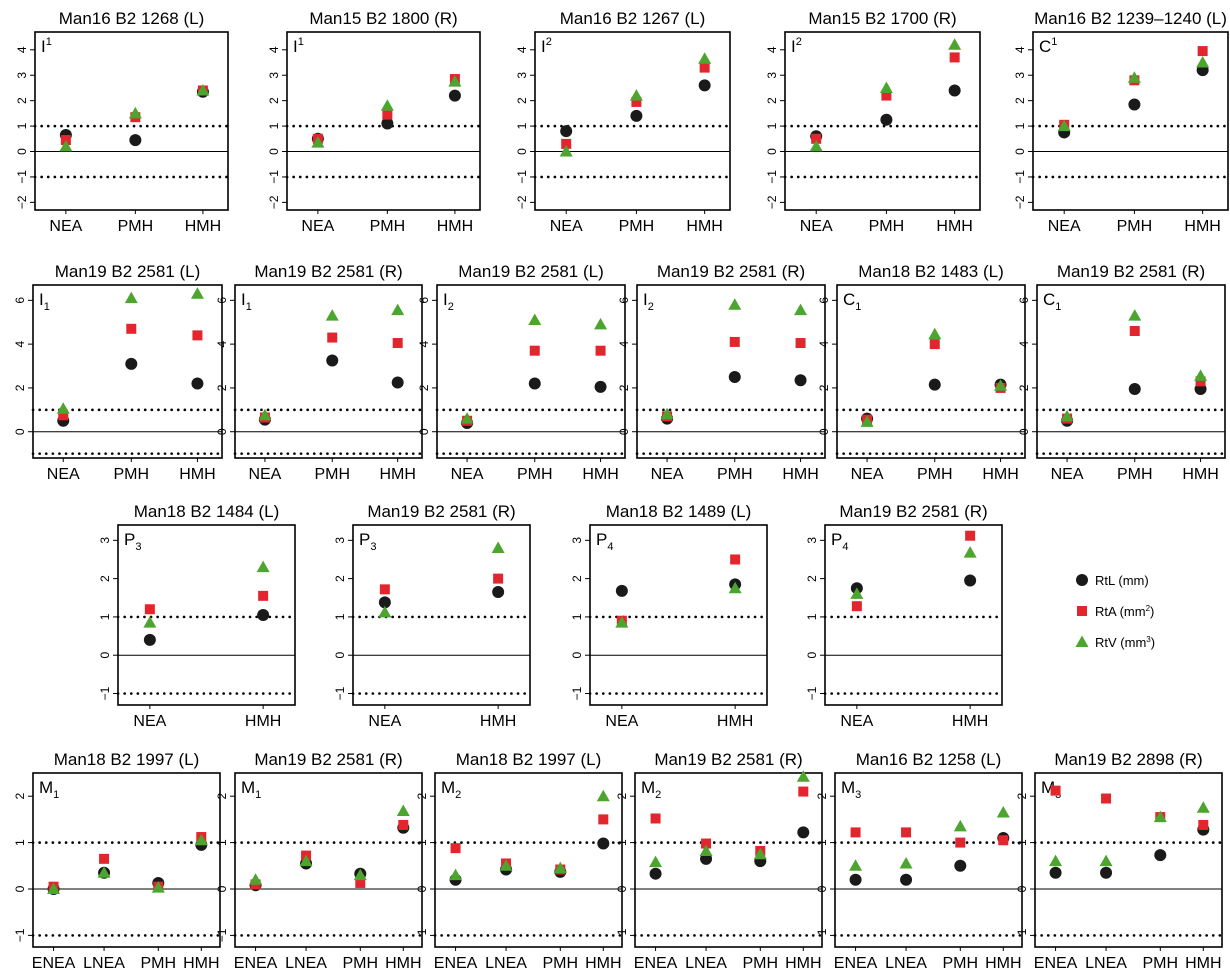 The image size is (1230, 975). I want to click on panel-title: Man16 B2 1268 (L), so click(132, 18).